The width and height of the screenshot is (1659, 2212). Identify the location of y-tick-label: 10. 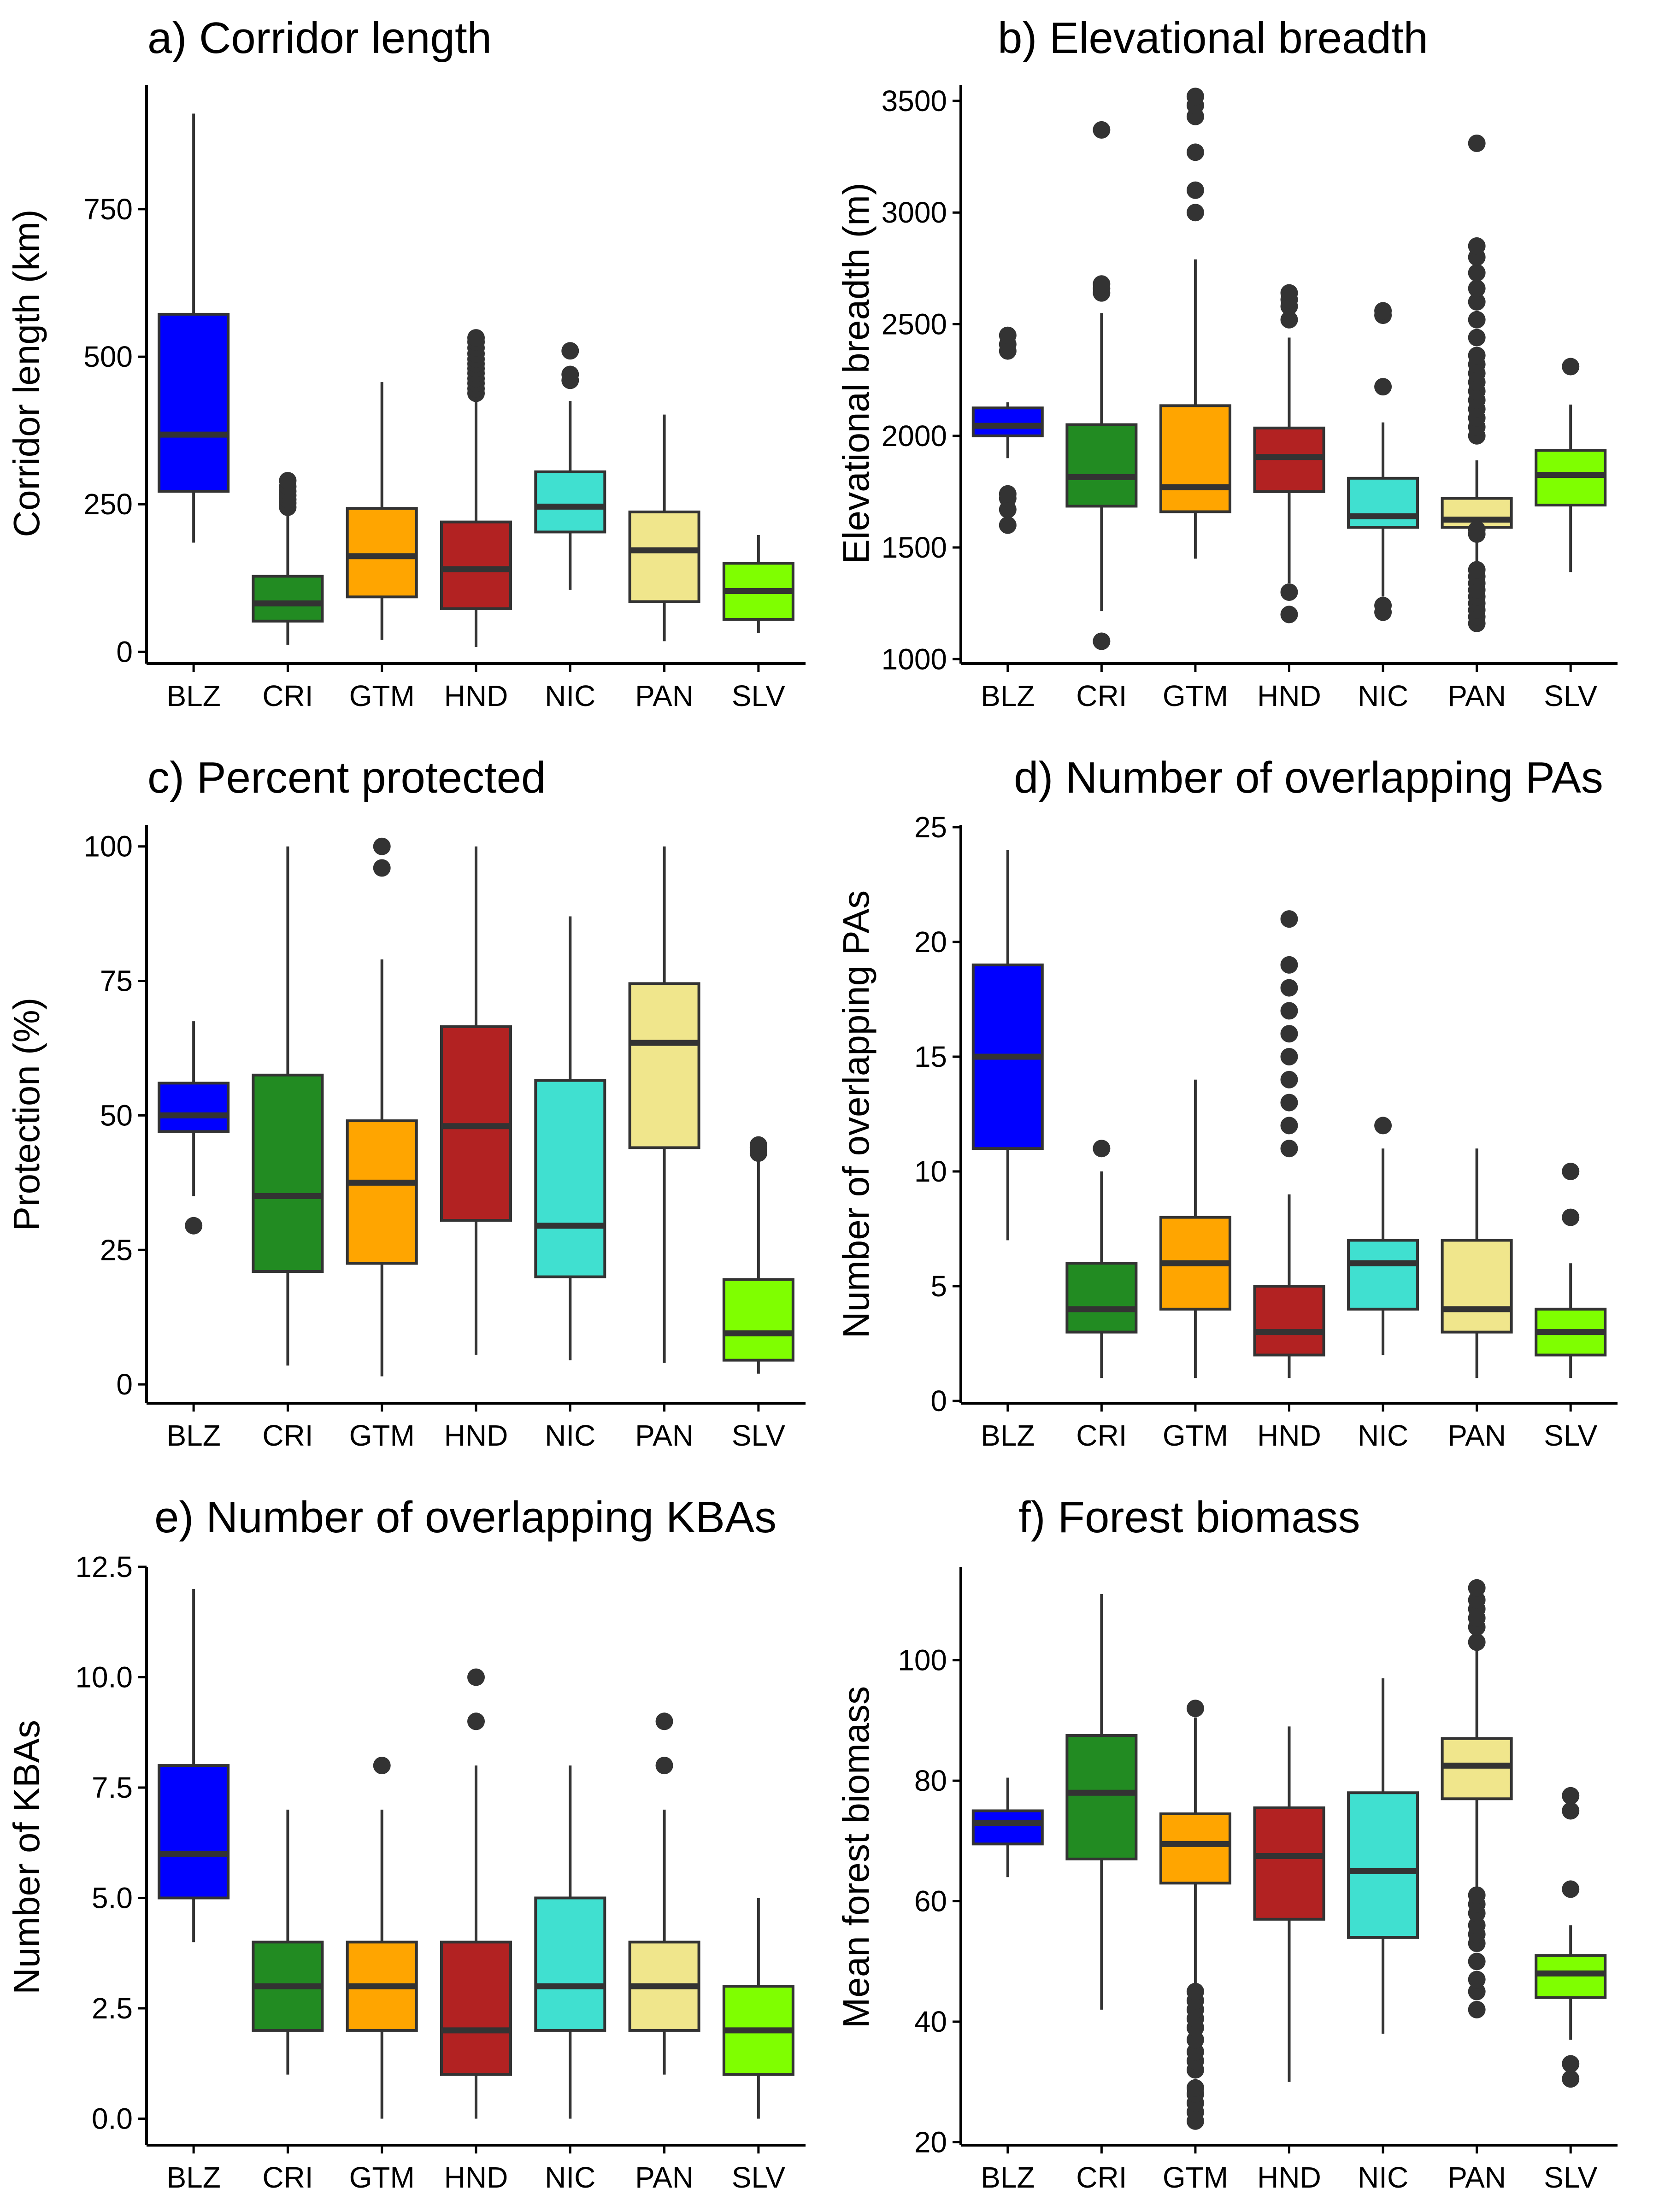
(930, 1171).